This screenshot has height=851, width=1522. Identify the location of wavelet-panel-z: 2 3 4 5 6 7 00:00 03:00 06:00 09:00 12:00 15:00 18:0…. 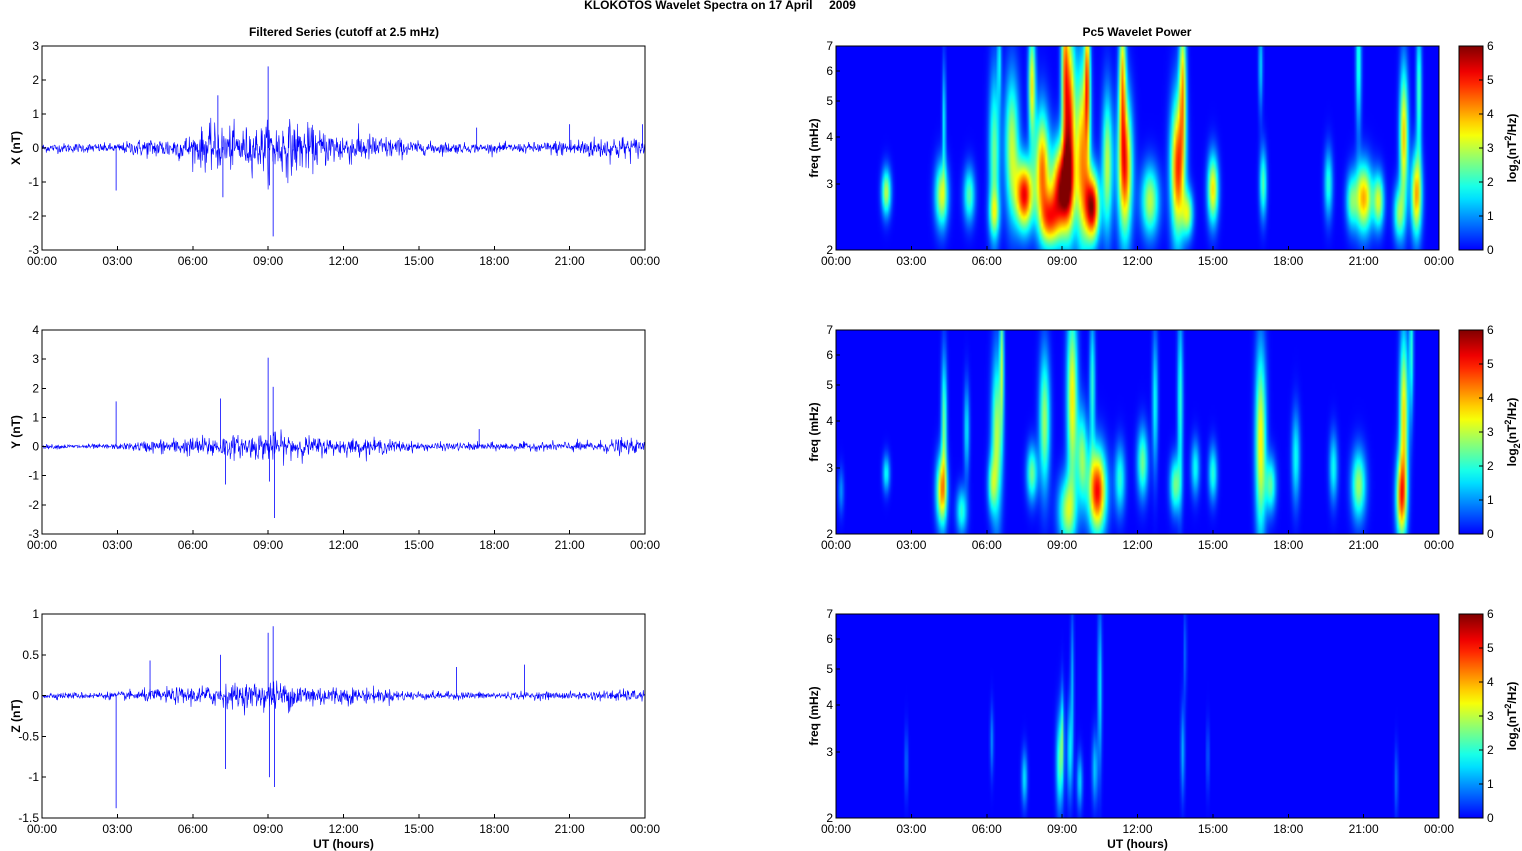
(1164, 729).